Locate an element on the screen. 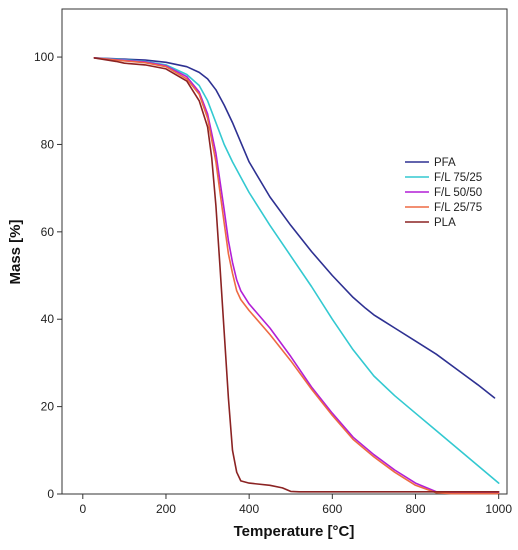 Image resolution: width=518 pixels, height=550 pixels. x-tick-label: 600 is located at coordinates (332, 509).